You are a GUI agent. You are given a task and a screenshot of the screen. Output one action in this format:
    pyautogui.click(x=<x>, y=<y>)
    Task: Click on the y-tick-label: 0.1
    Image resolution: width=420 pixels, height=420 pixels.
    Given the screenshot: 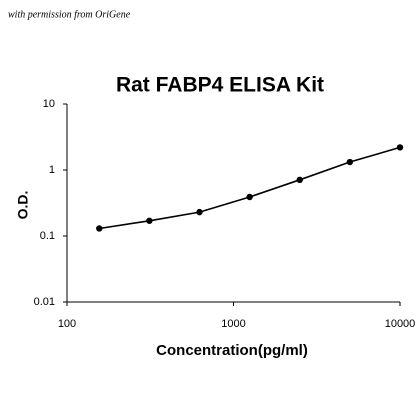 What is the action you would take?
    pyautogui.click(x=47, y=236)
    